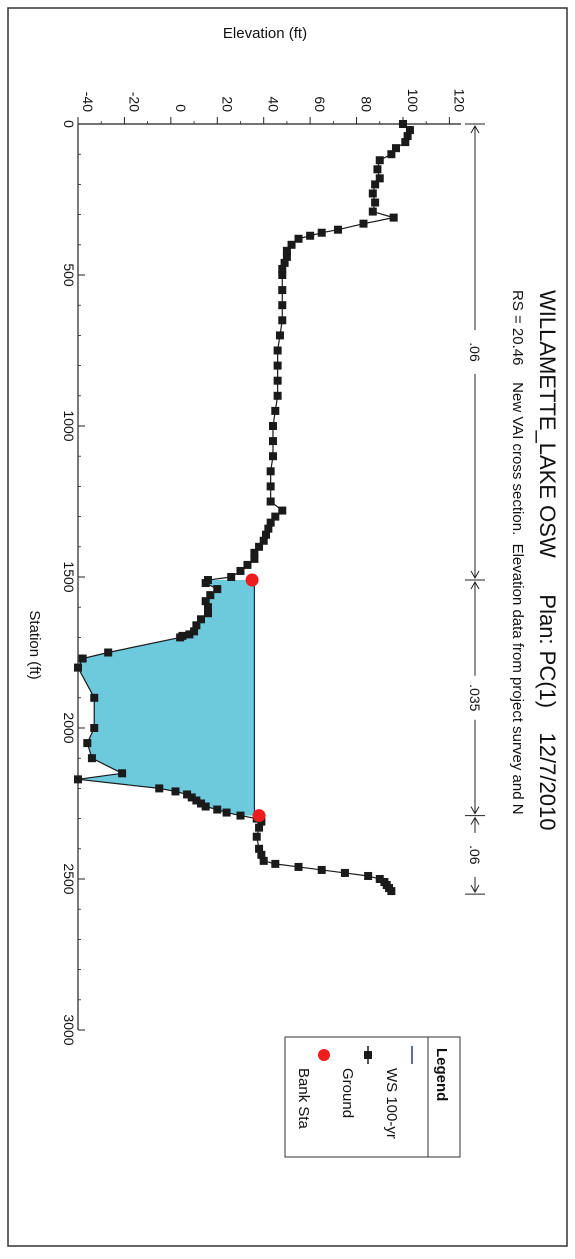 This screenshot has height=1259, width=575. Describe the element at coordinates (475, 855) in the screenshot. I see `manning-n-label: .06` at that location.